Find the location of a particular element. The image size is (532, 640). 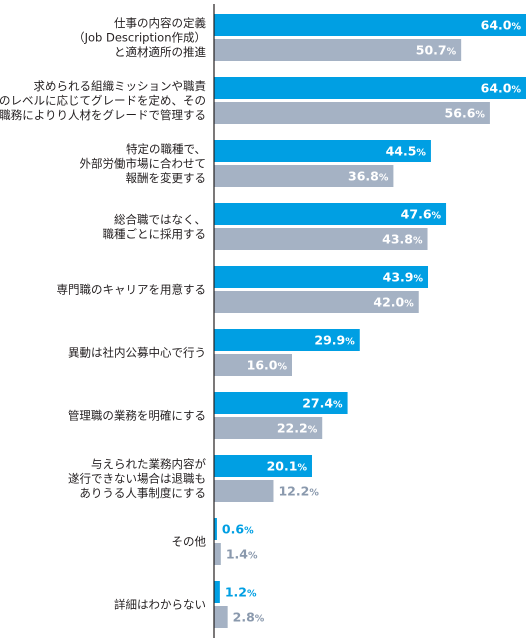

value-number: 0.6 is located at coordinates (233, 529).